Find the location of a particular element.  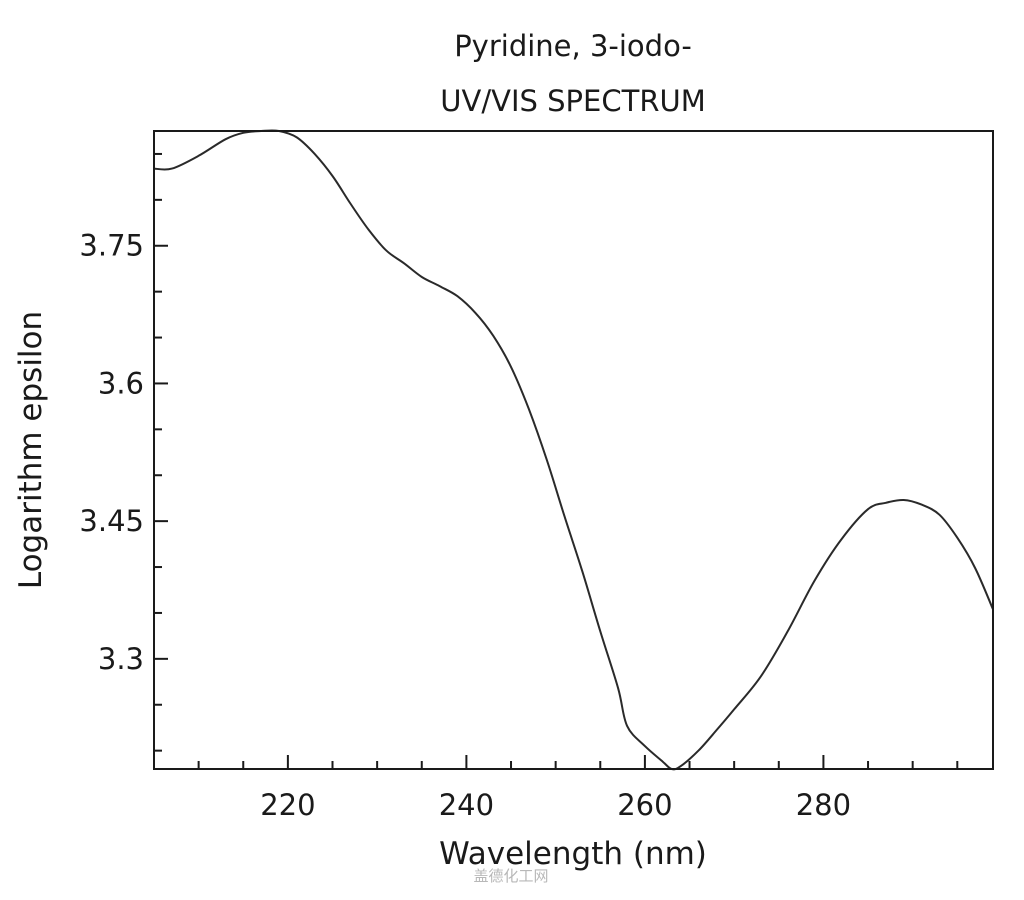

watermark-text: 盖德化工网 is located at coordinates (510, 876).